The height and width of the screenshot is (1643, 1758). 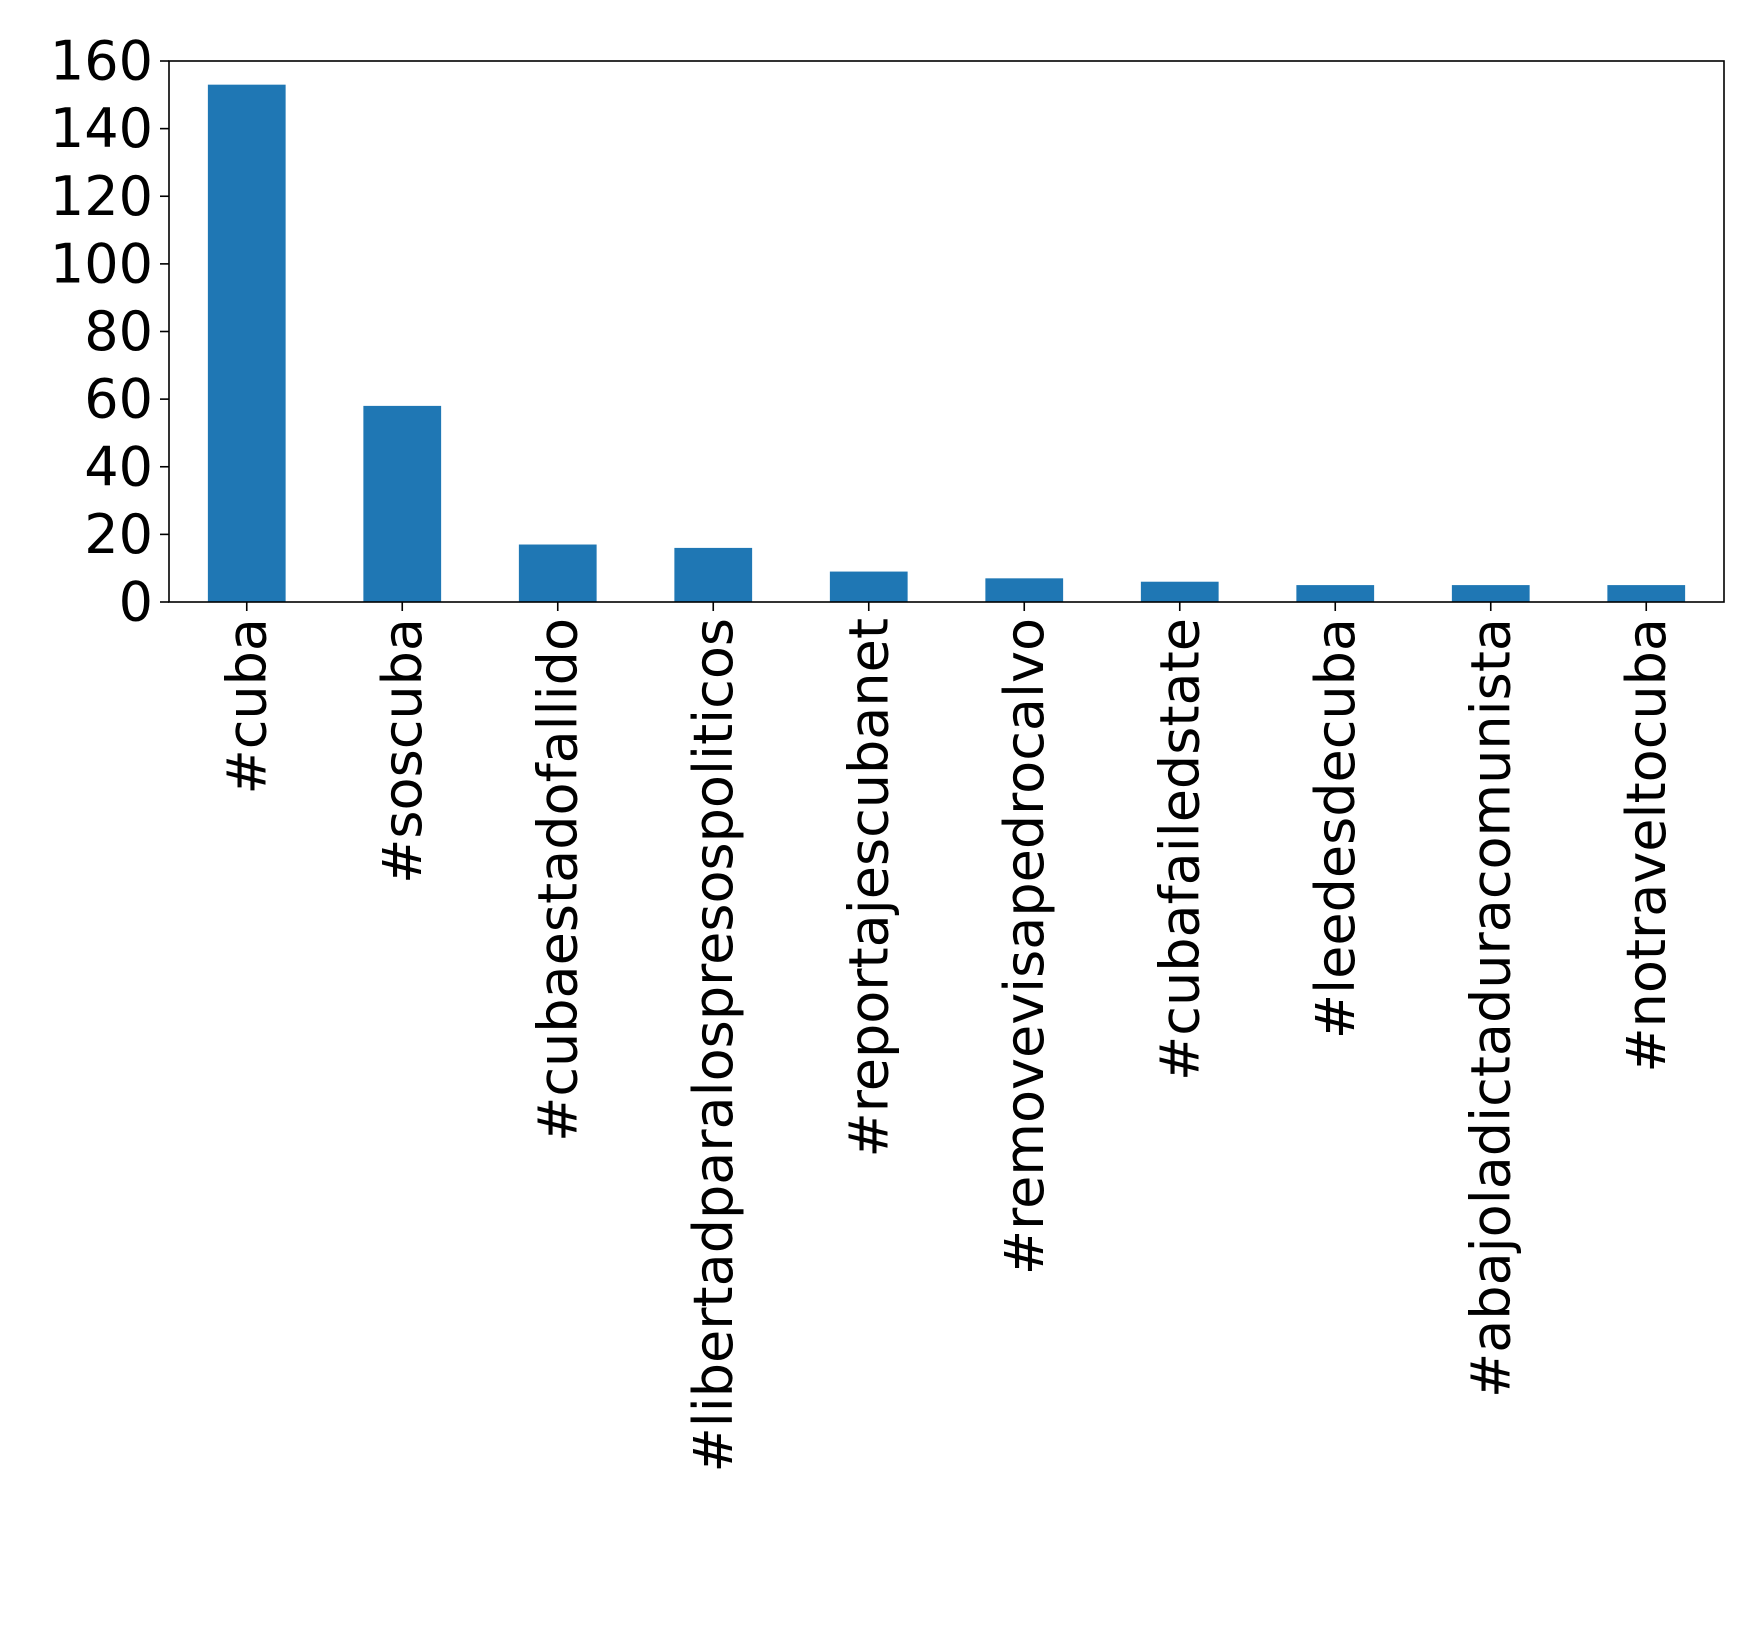 What do you see at coordinates (118, 466) in the screenshot?
I see `y-tick-label: 40` at bounding box center [118, 466].